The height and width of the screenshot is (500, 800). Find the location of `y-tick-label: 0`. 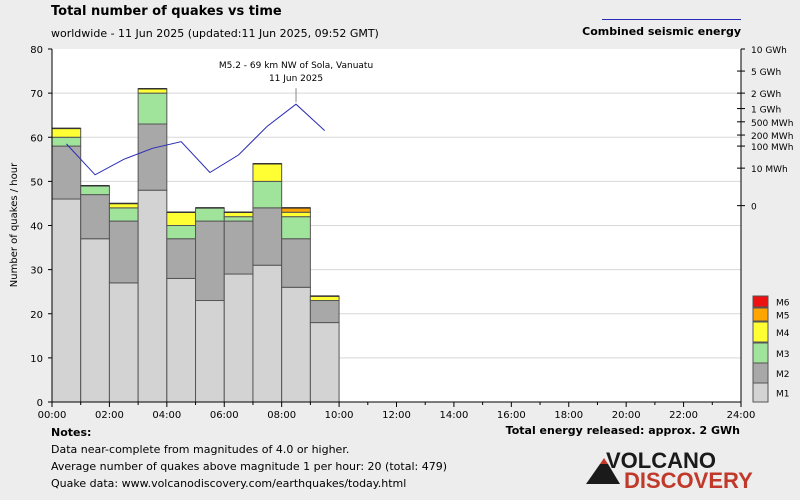

y-tick-label: 0 is located at coordinates (40, 403).